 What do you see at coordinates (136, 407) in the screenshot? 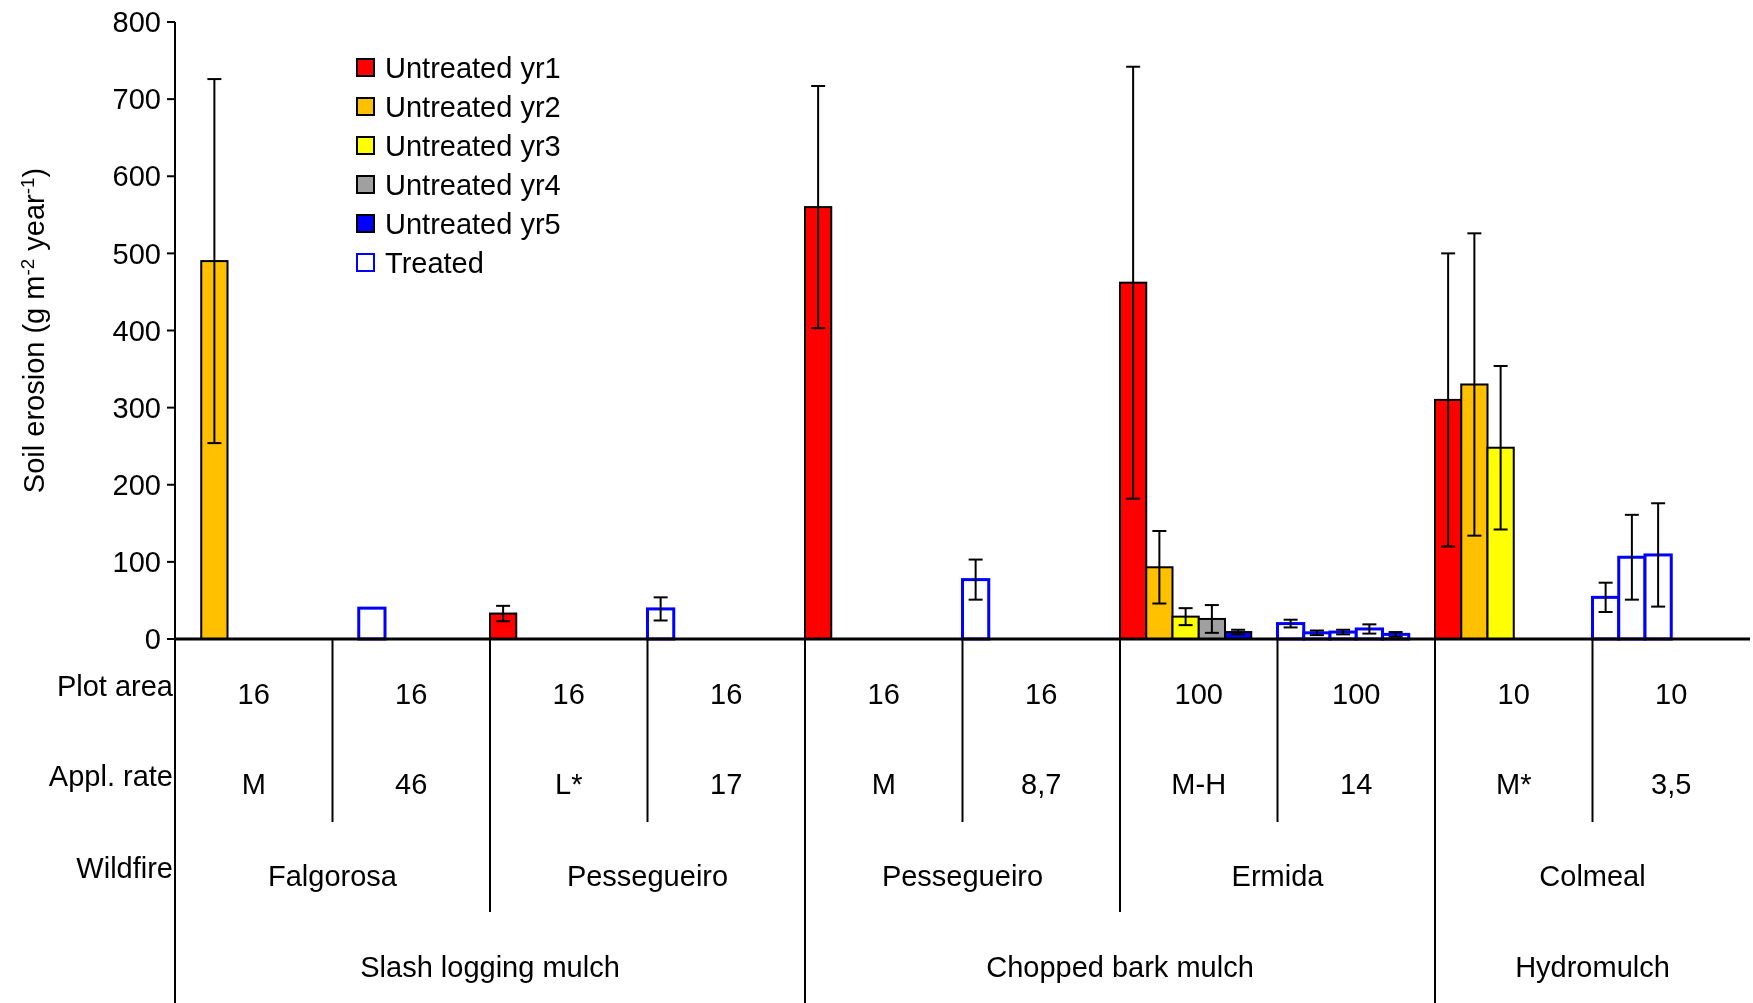
I see `y-tick-label: 300` at bounding box center [136, 407].